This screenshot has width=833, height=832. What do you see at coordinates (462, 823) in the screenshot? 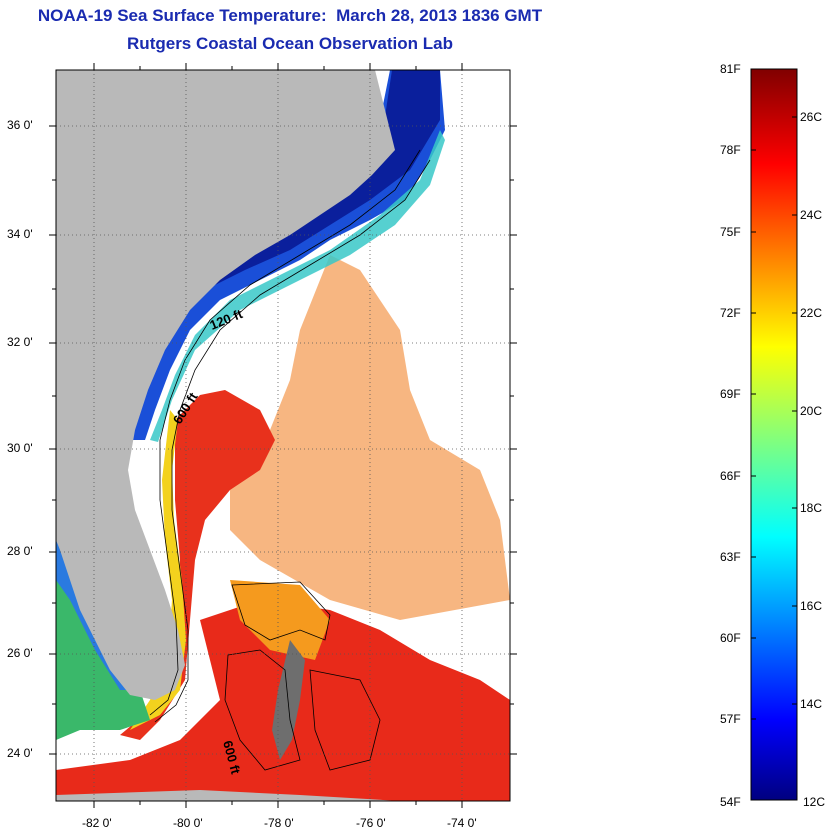
I see `lon-label-74w: -74 0'` at bounding box center [462, 823].